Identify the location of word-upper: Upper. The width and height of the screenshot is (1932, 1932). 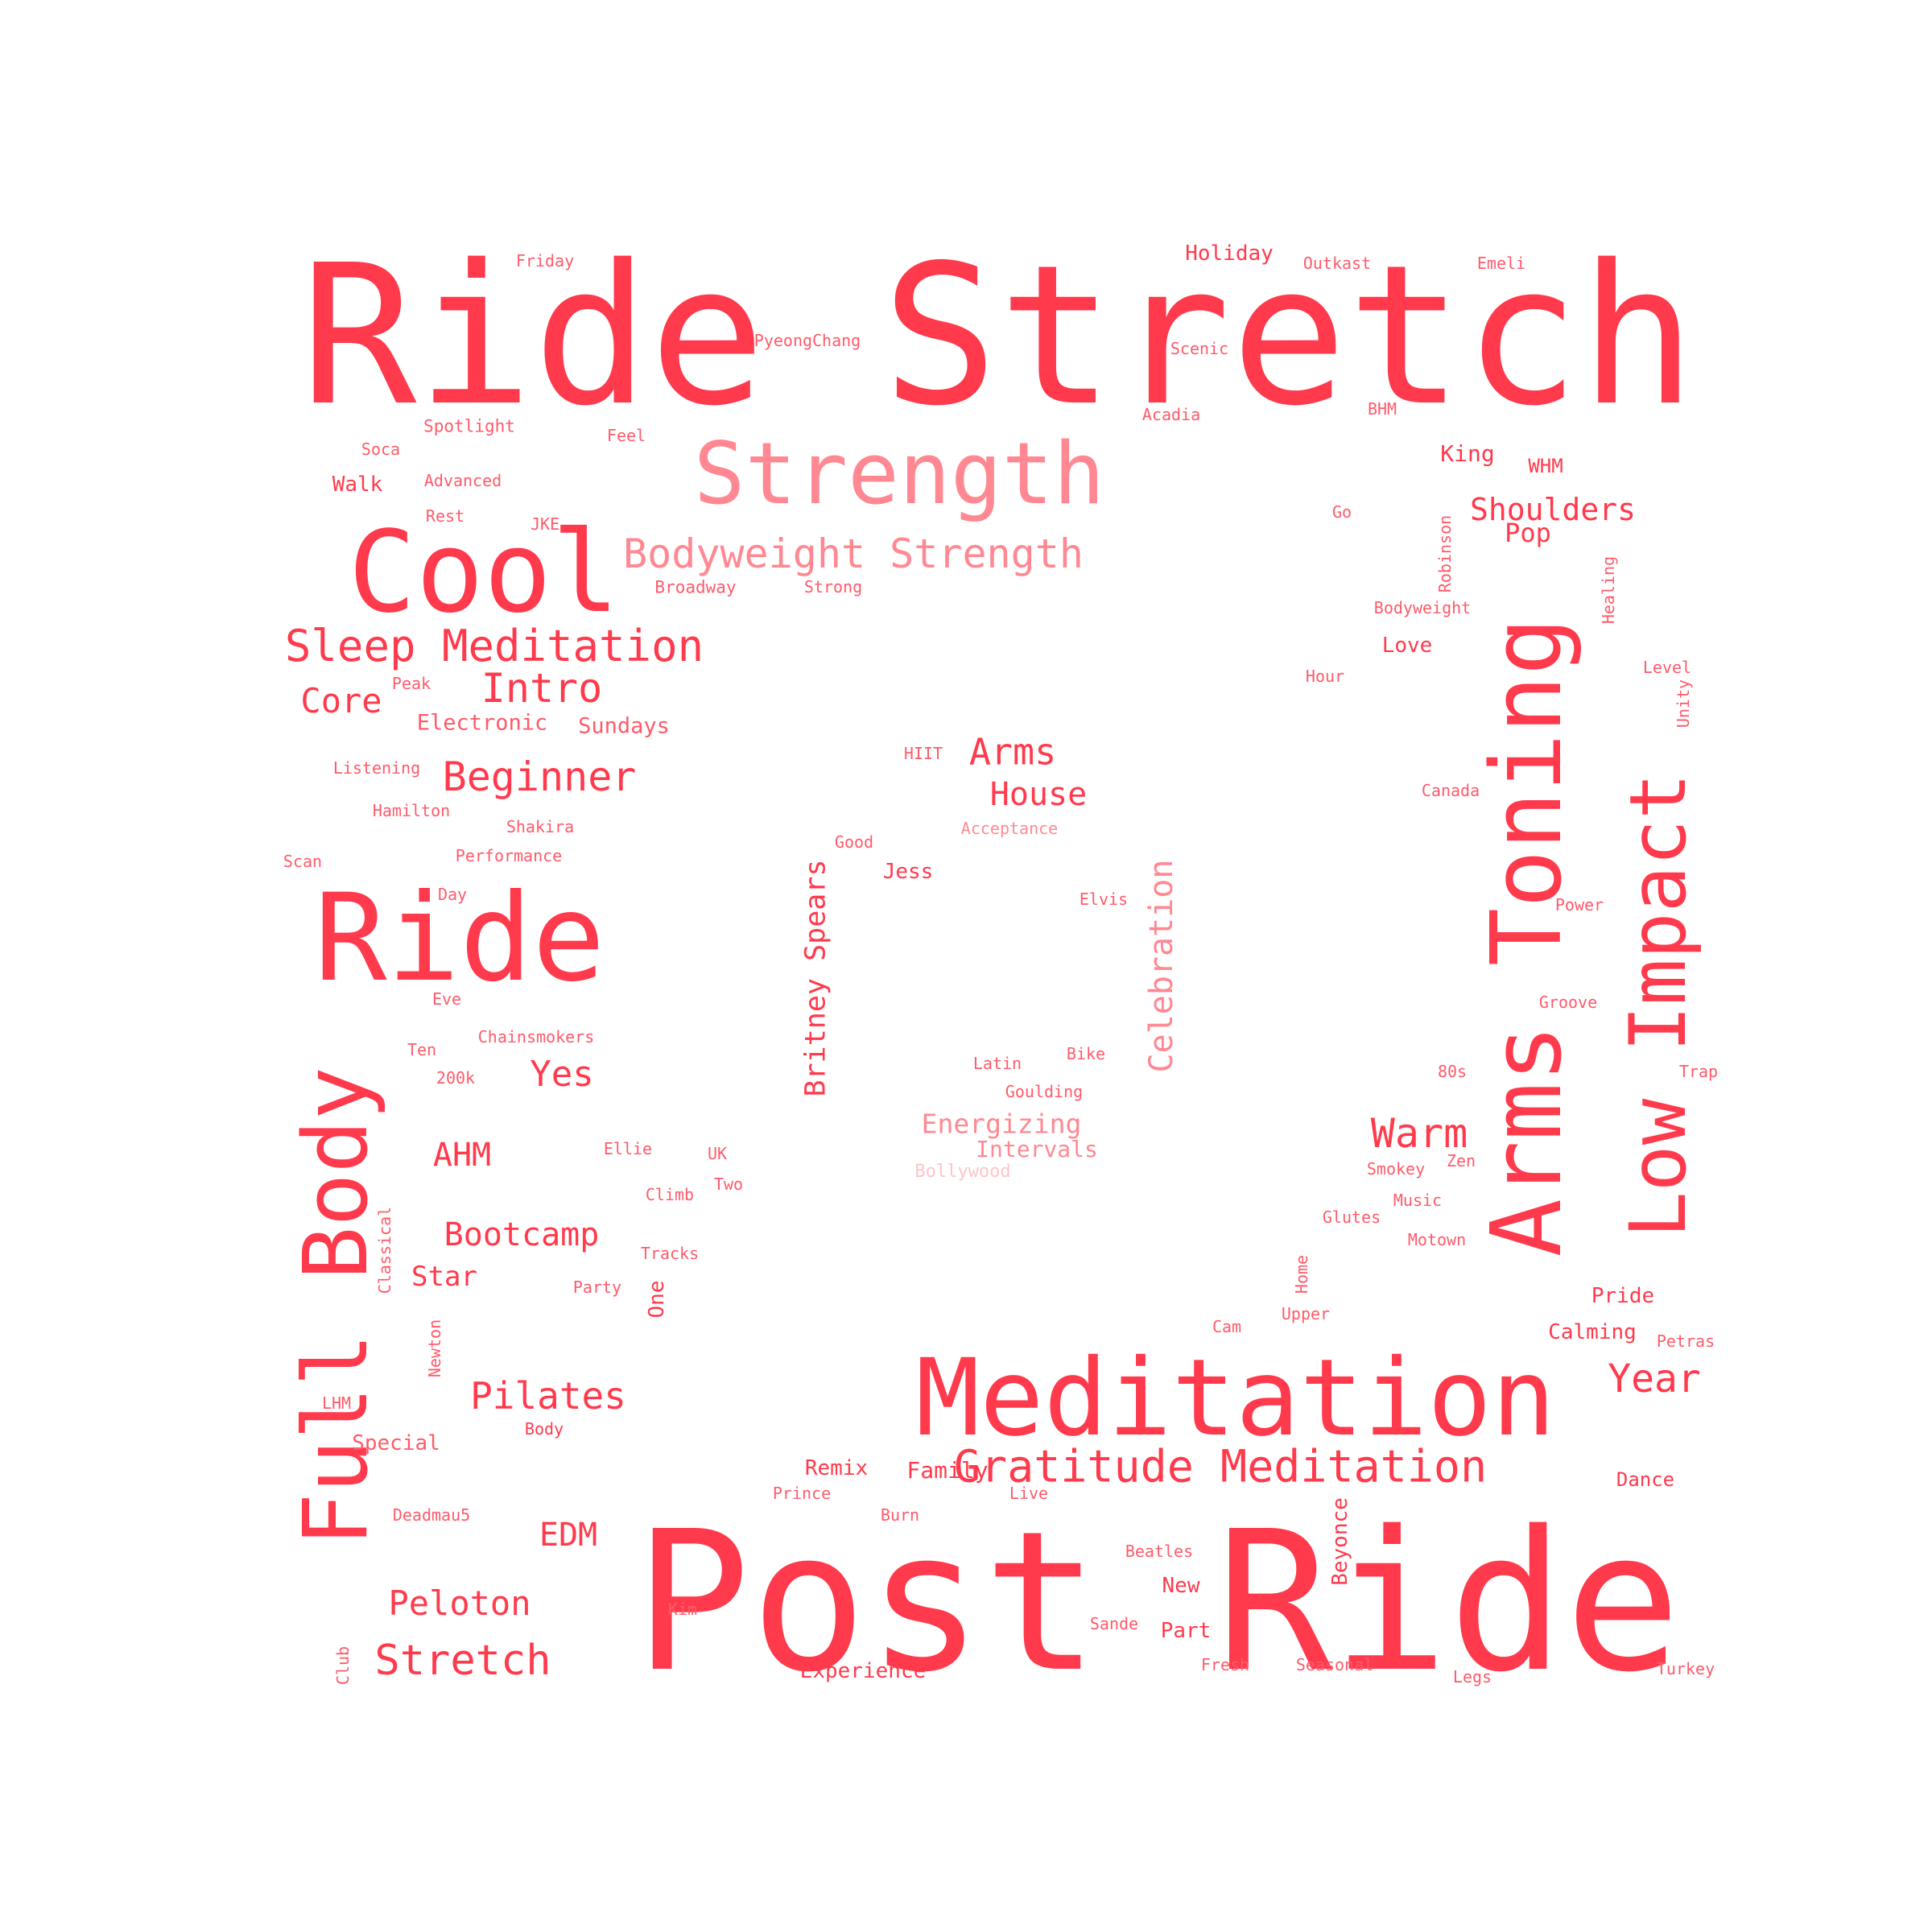
(1306, 1313).